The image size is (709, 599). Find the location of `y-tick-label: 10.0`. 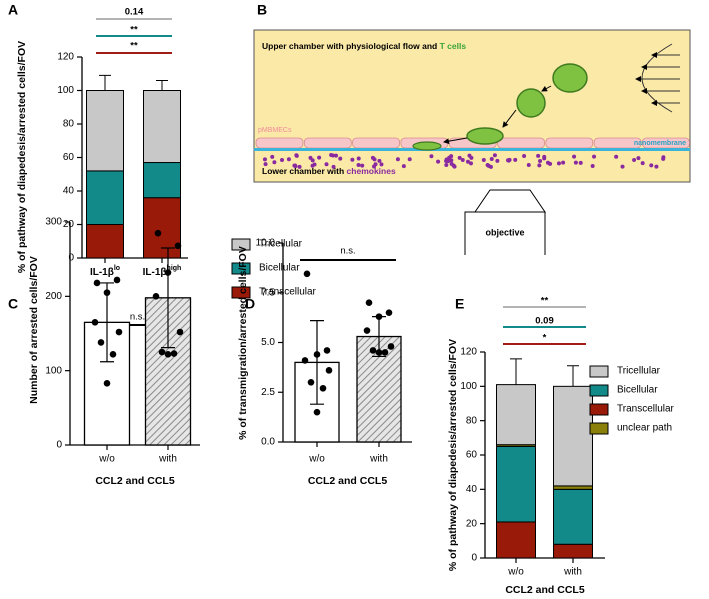

y-tick-label: 10.0 is located at coordinates (266, 243).